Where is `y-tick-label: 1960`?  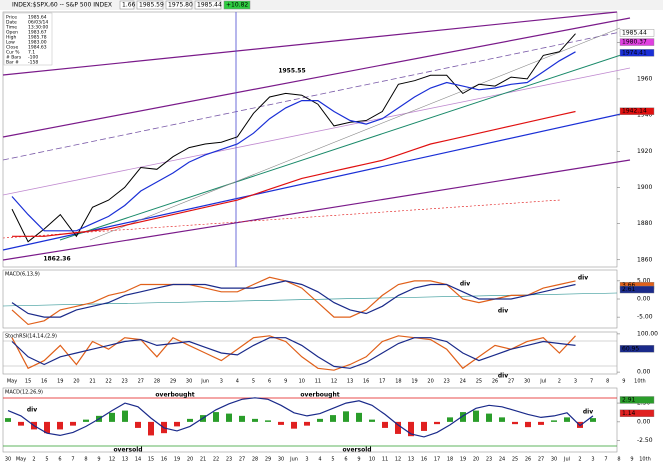 y-tick-label: 1960 is located at coordinates (644, 78).